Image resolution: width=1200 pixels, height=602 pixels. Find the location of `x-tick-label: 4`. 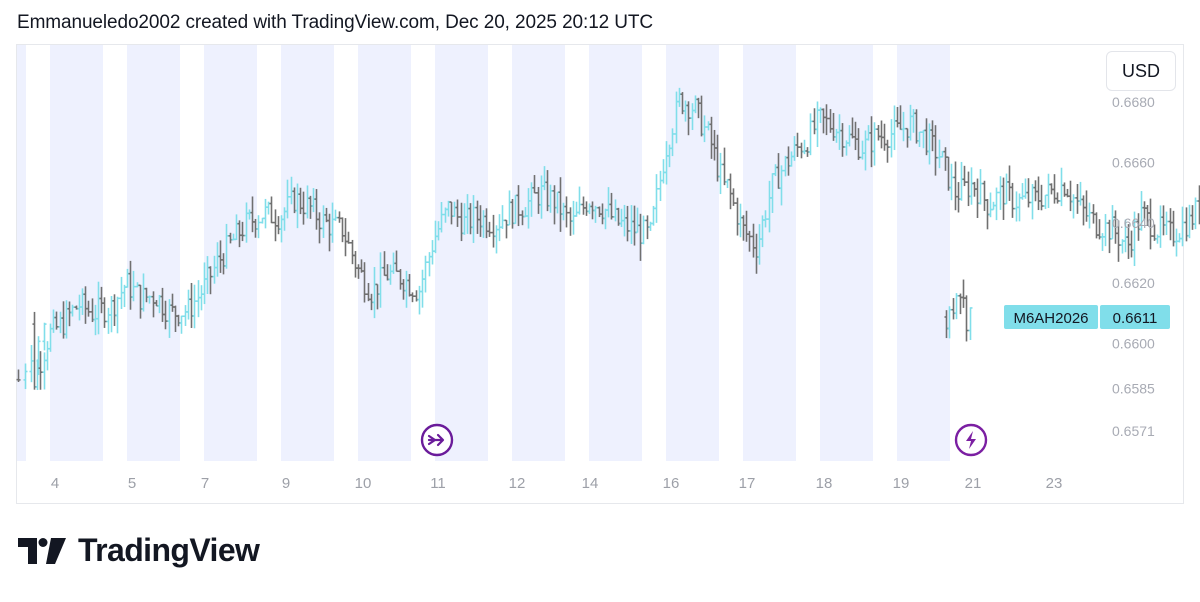

x-tick-label: 4 is located at coordinates (55, 483).